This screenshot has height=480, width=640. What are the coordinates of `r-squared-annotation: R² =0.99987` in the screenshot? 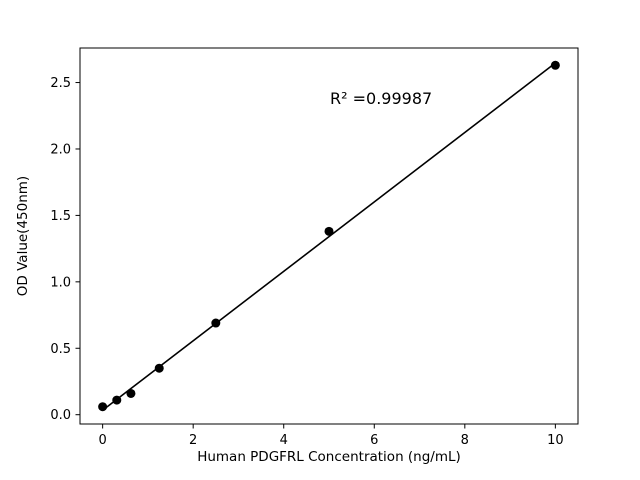 It's located at (381, 98).